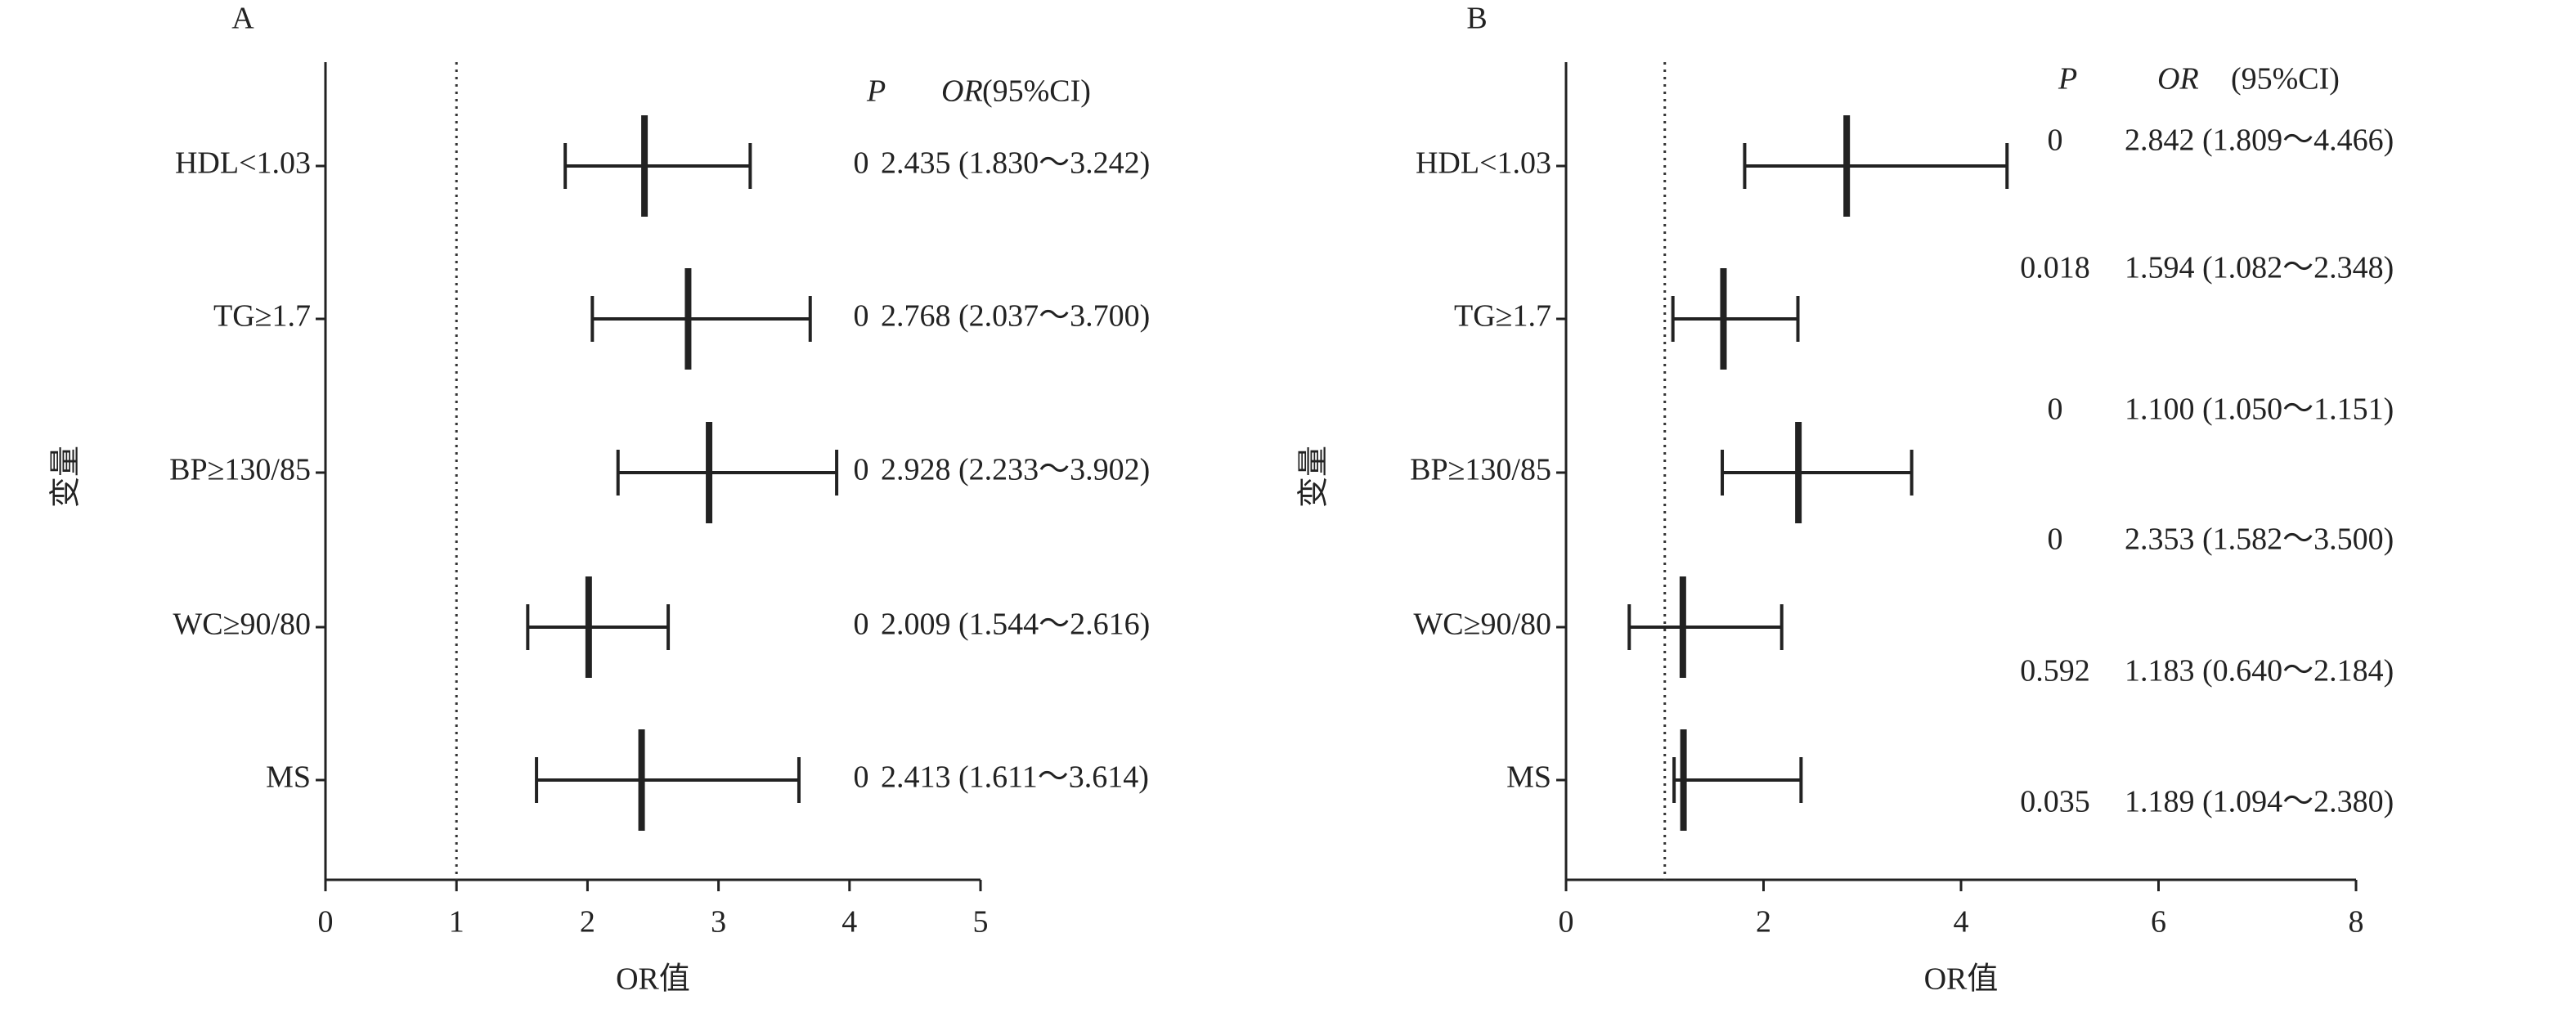 The image size is (2576, 1009). I want to click on x-tick-label: 3, so click(718, 922).